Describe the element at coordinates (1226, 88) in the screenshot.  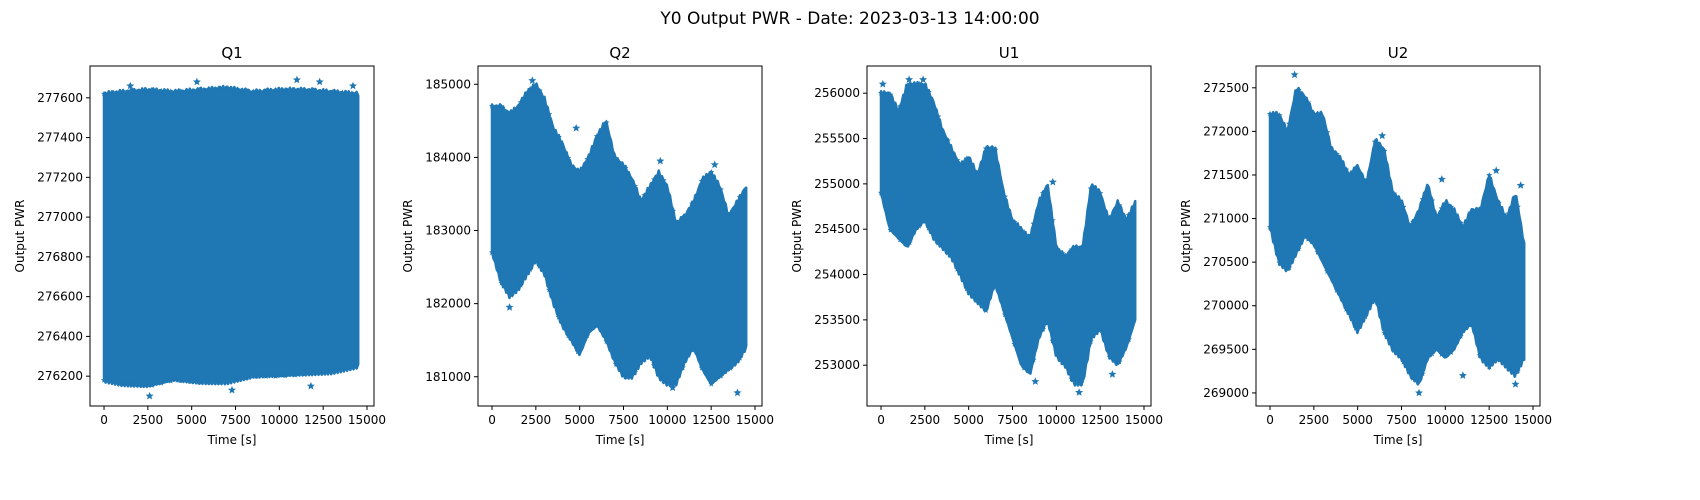
I see `y-tick-label: 272500` at that location.